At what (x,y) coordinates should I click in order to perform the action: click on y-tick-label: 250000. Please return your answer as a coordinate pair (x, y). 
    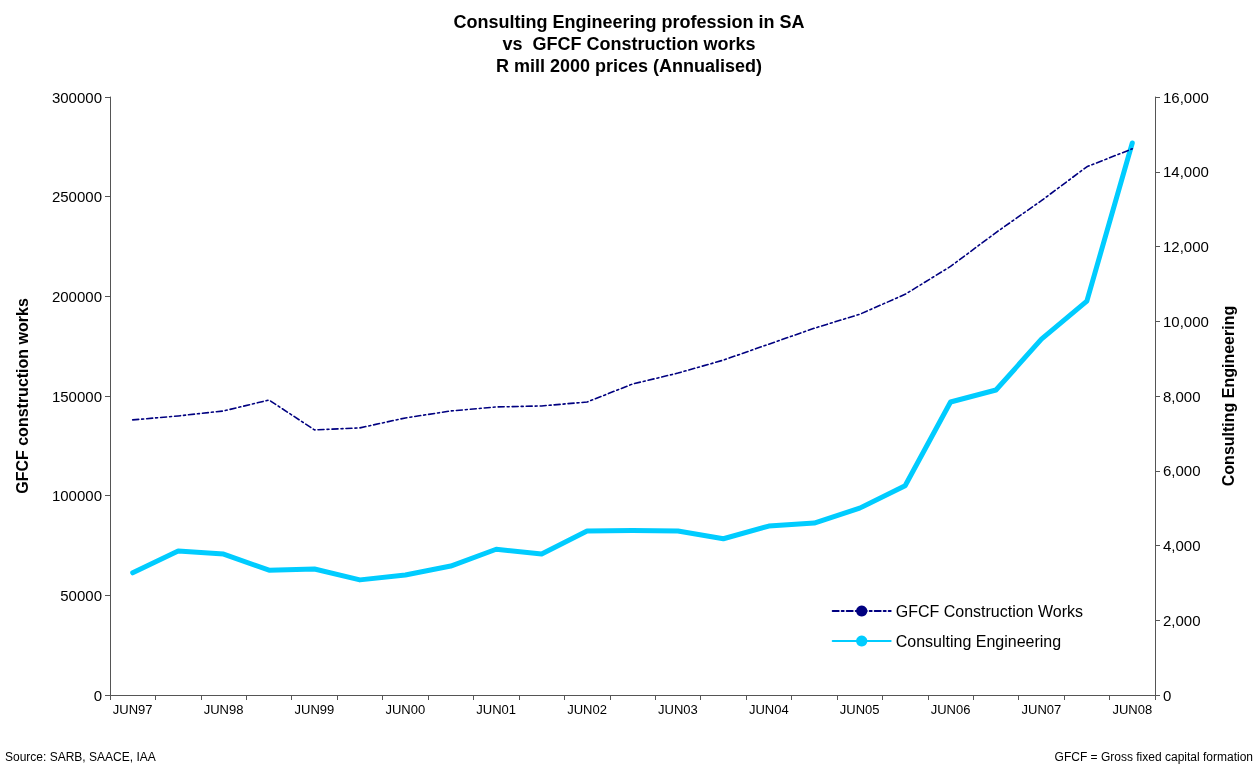
    Looking at the image, I should click on (76, 197).